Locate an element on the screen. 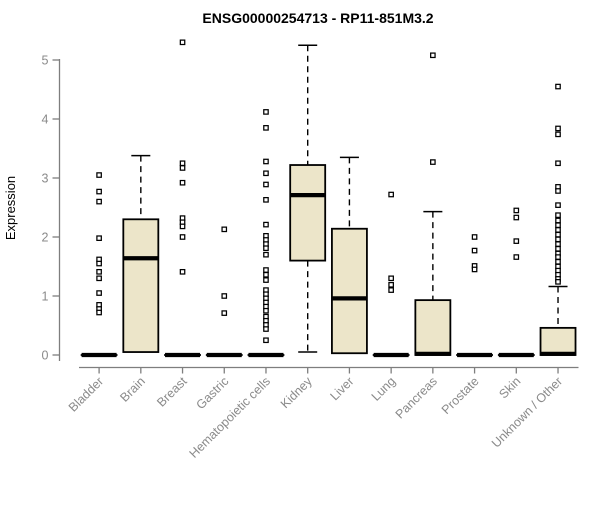  y-tick-label: 4 is located at coordinates (45, 120).